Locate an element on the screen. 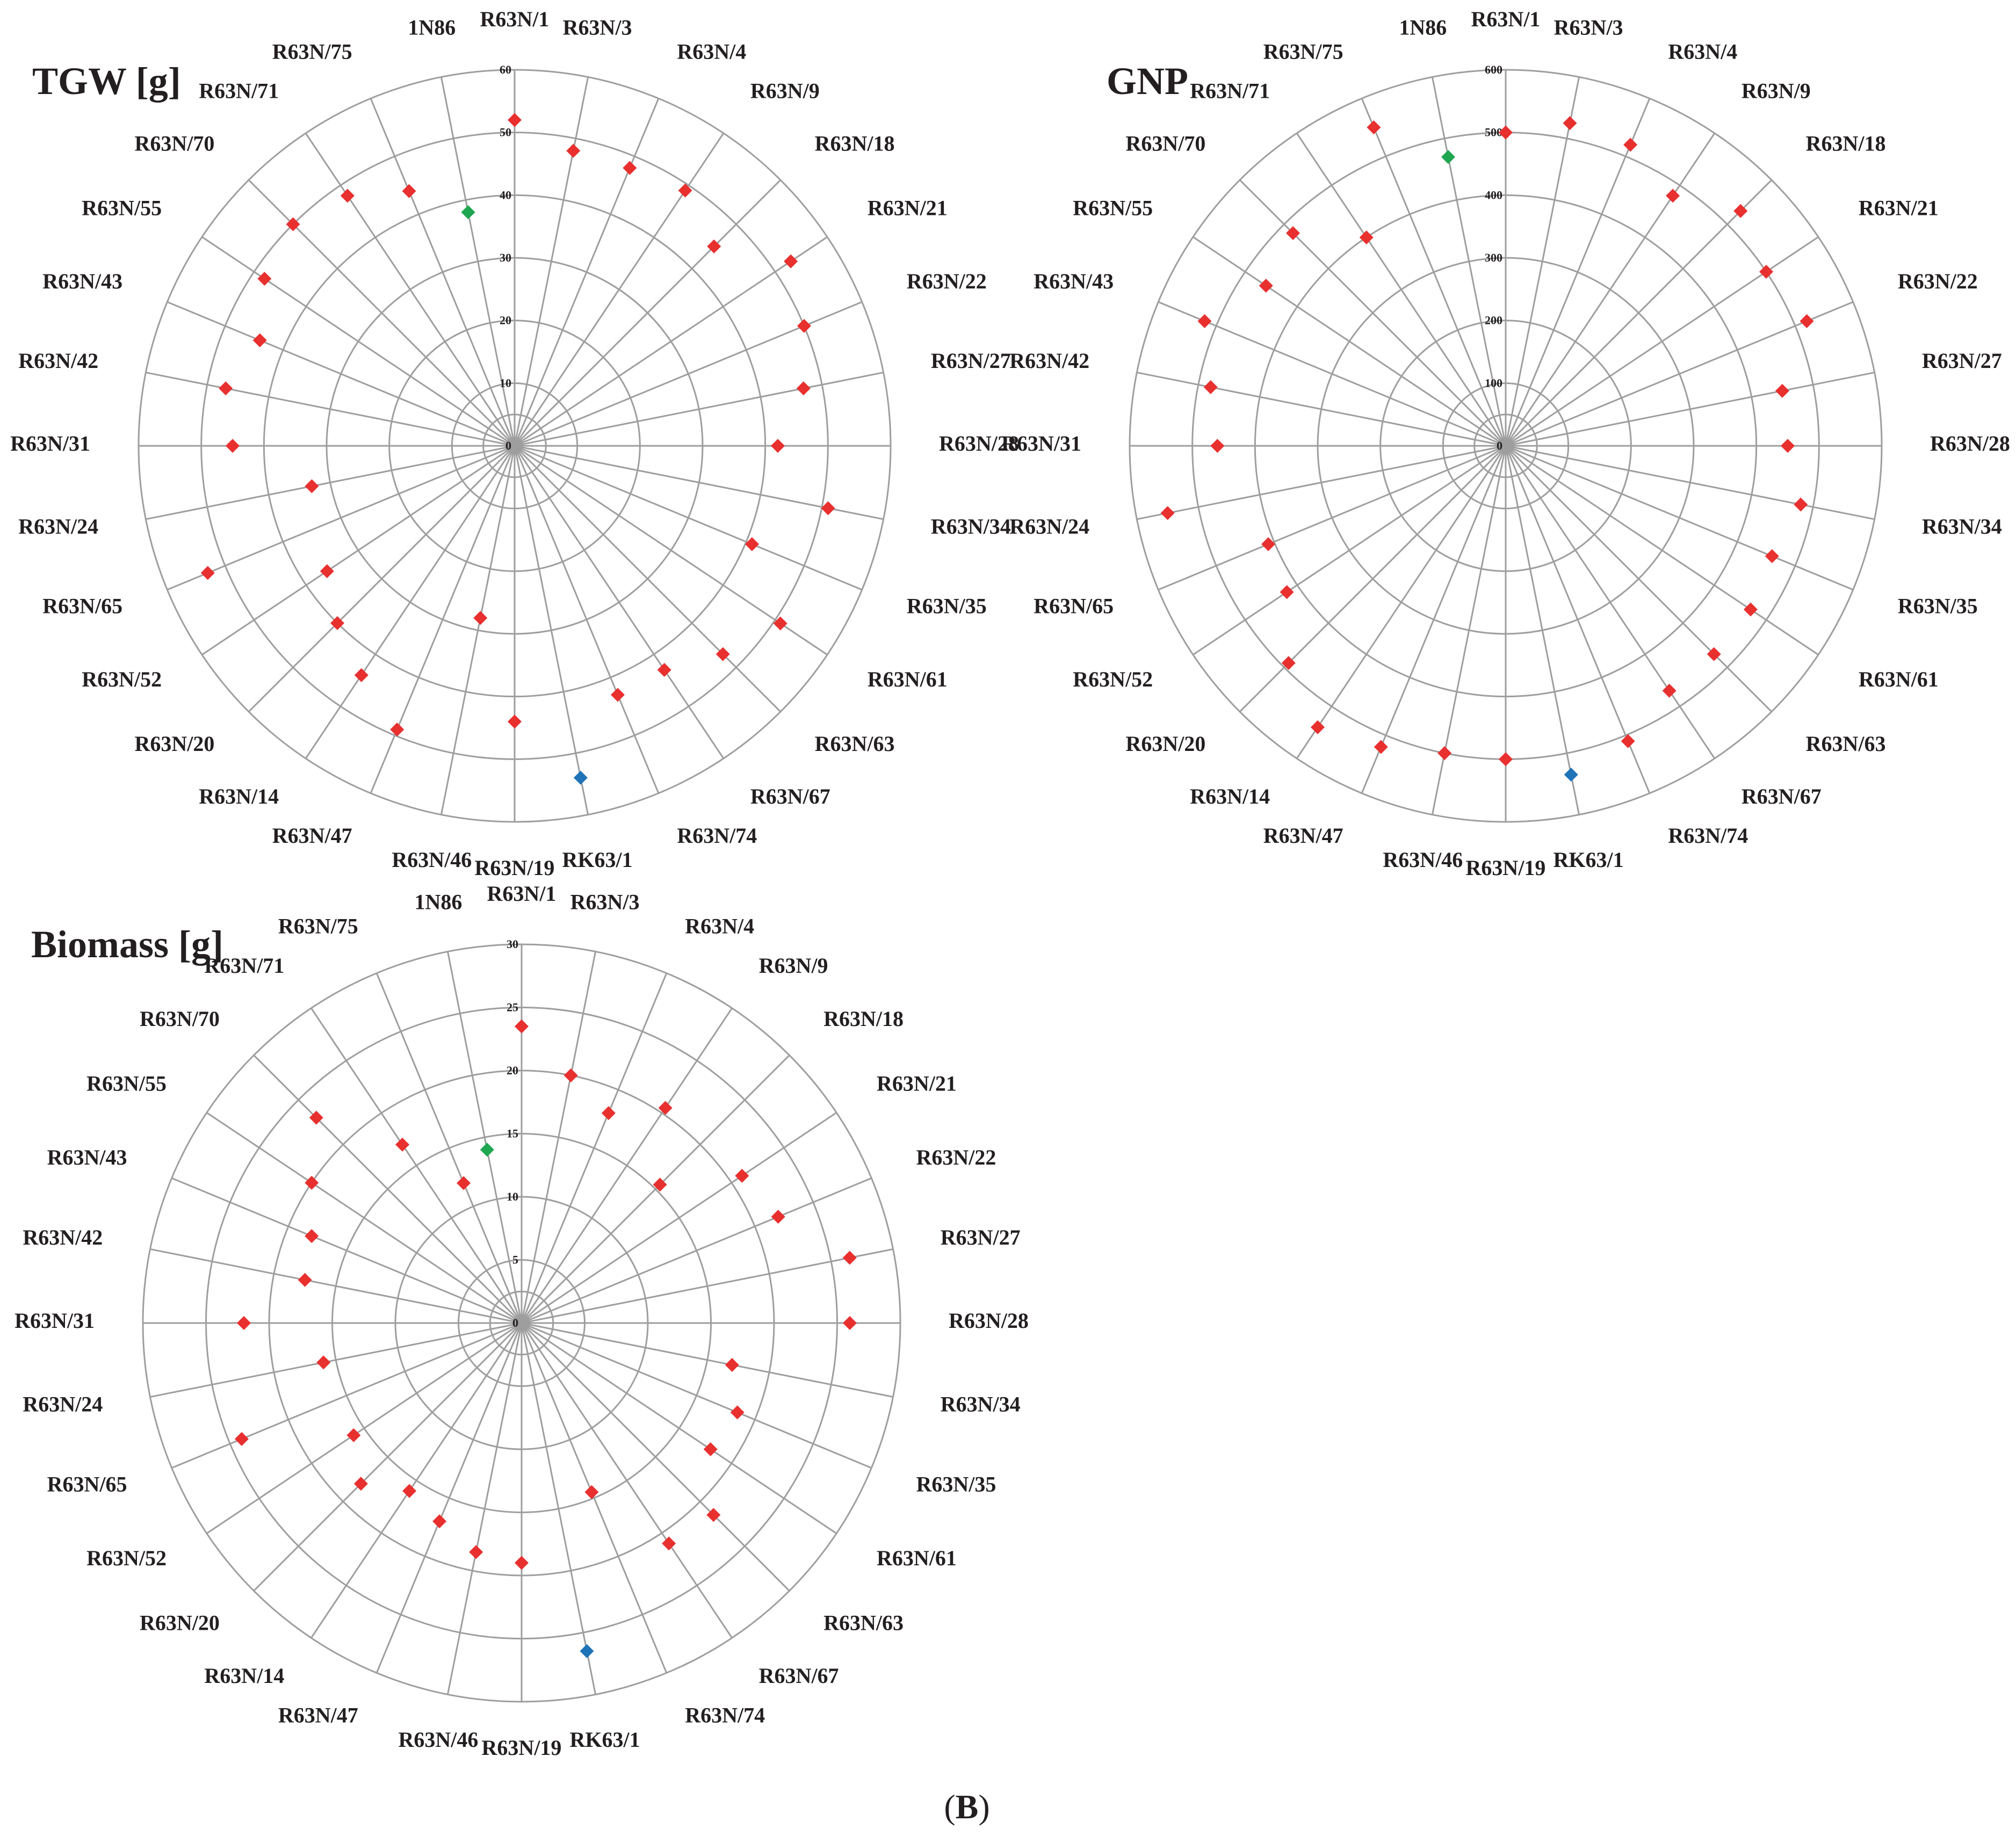  tick-label: 20 is located at coordinates (505, 320).